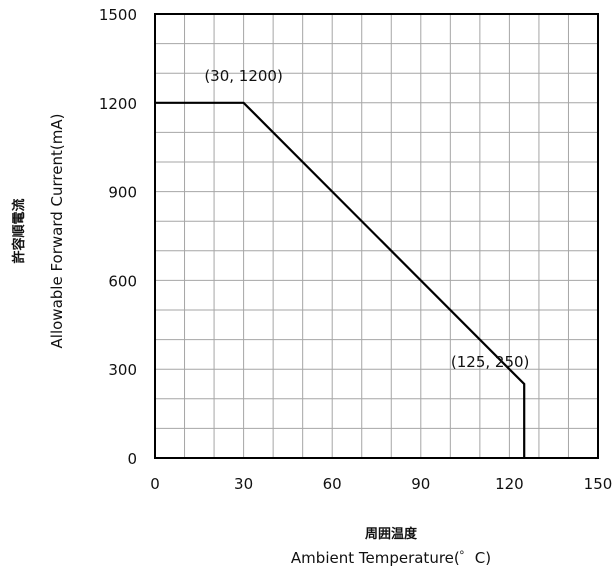 This screenshot has width=616, height=576. I want to click on y-tick-label: 1500, so click(118, 15).